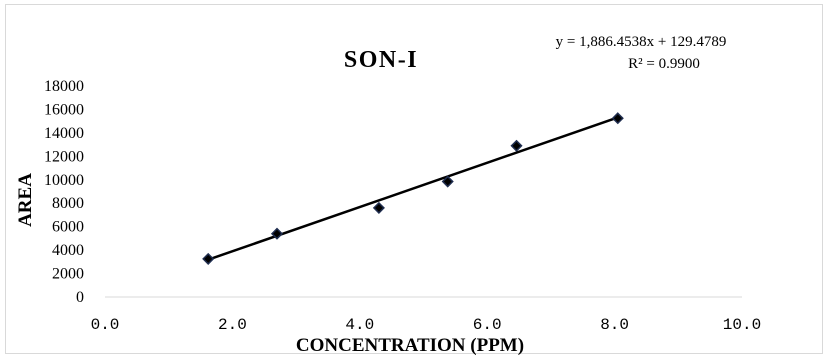  I want to click on x-tick-label: 6.0, so click(487, 325).